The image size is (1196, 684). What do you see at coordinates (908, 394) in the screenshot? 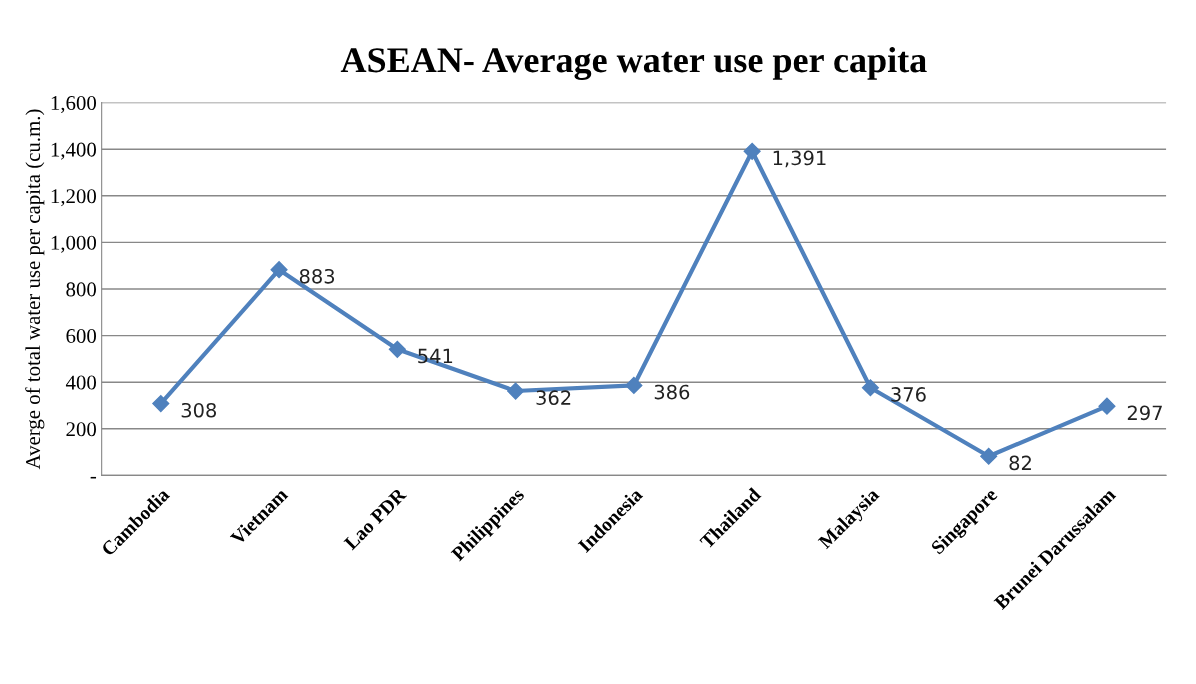
I see `data-label: 376` at bounding box center [908, 394].